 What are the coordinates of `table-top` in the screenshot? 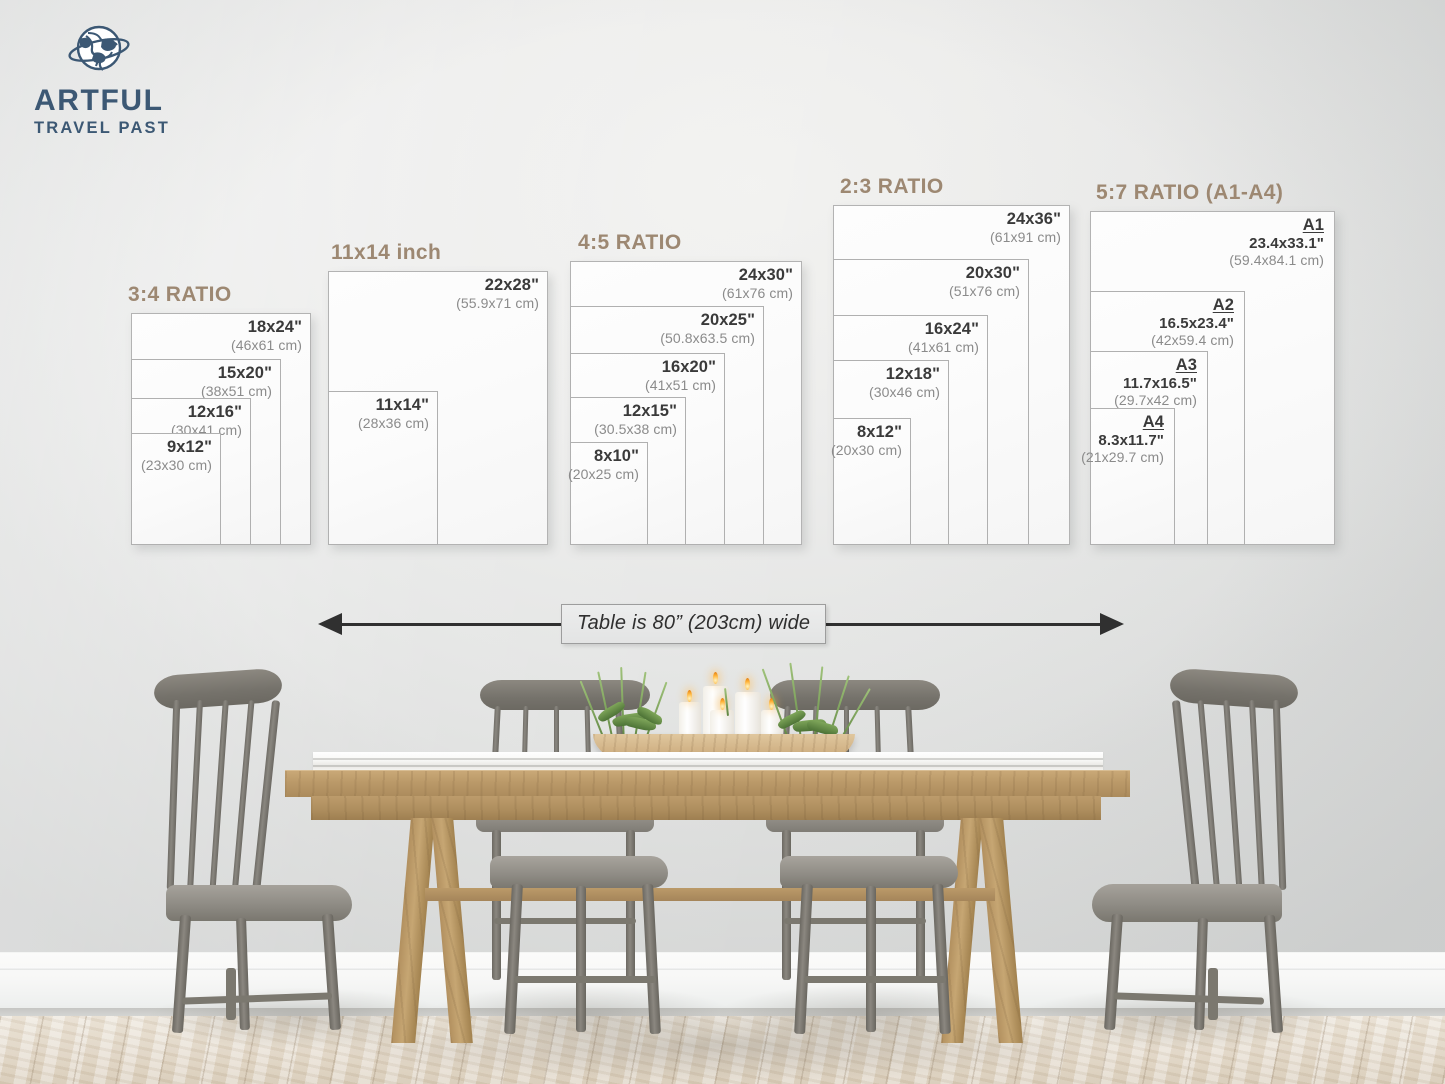 It's located at (707, 783).